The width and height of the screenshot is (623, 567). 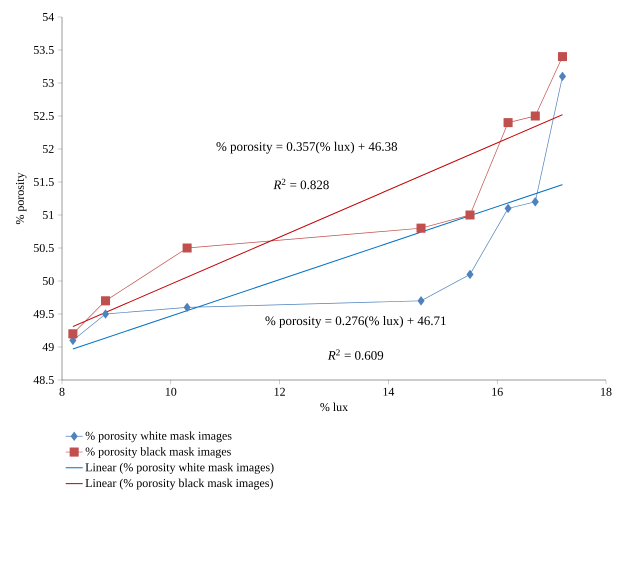 I want to click on legend-label: % porosity white mask images, so click(x=159, y=436).